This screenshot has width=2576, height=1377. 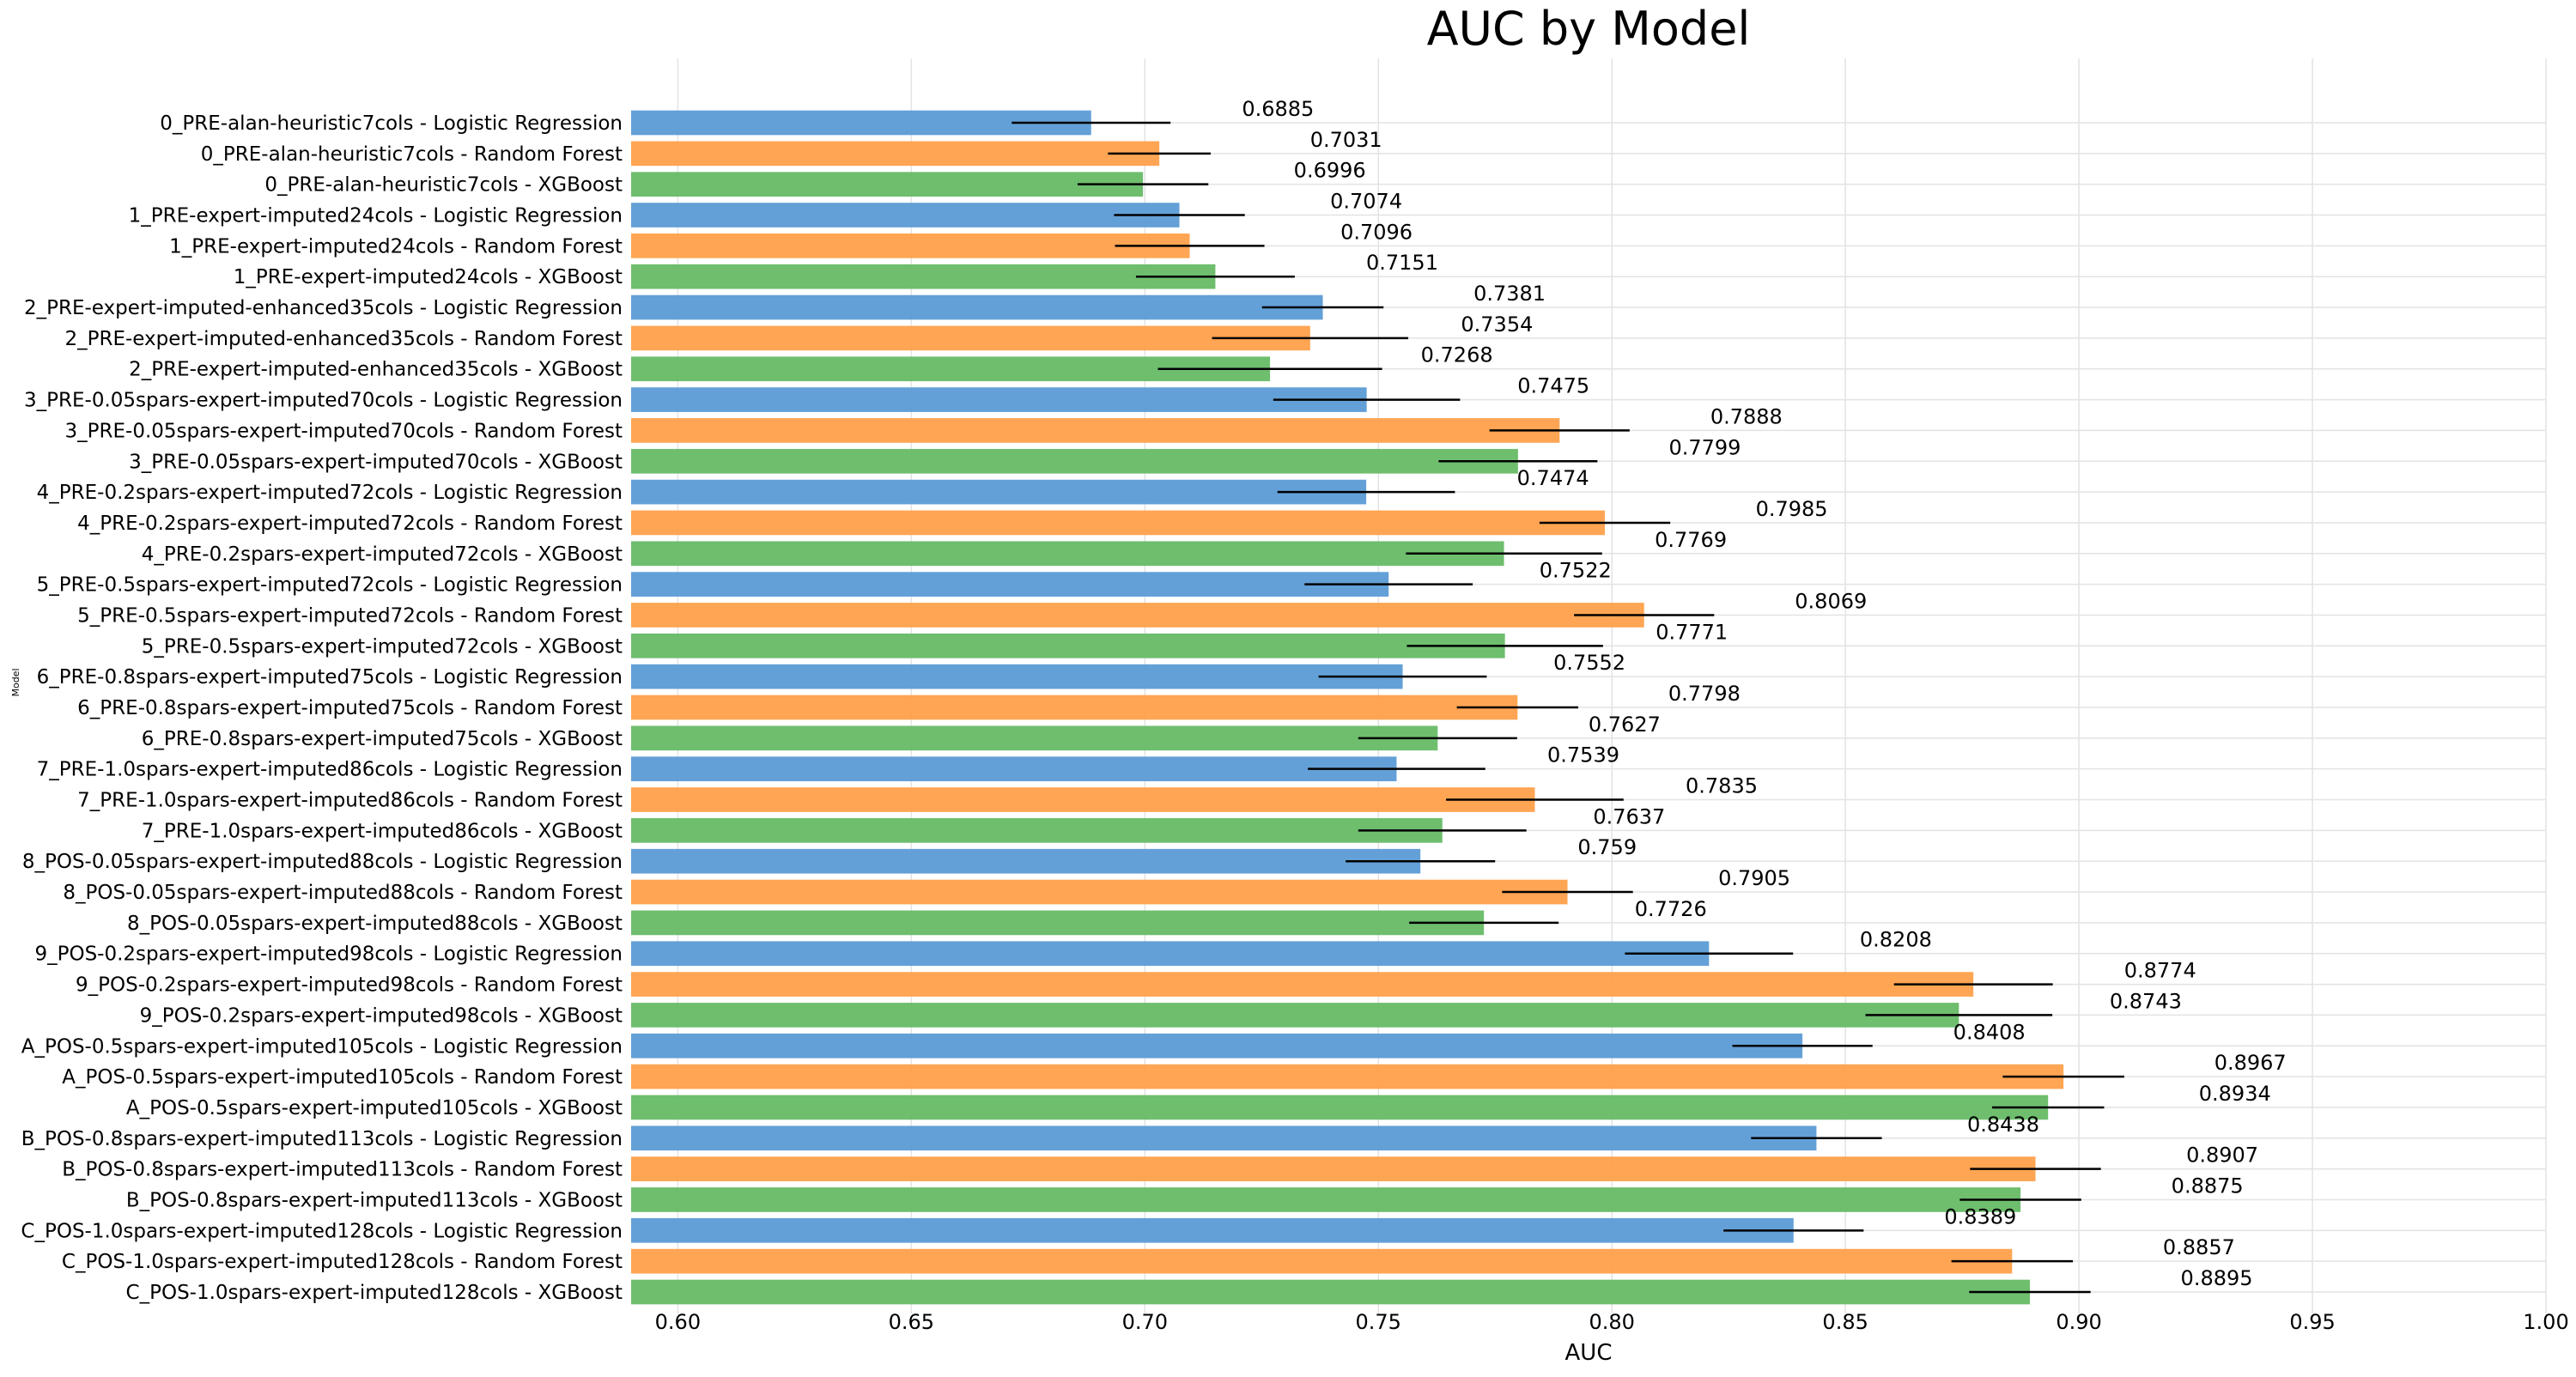 I want to click on x-axis-label: AUC, so click(x=1589, y=1353).